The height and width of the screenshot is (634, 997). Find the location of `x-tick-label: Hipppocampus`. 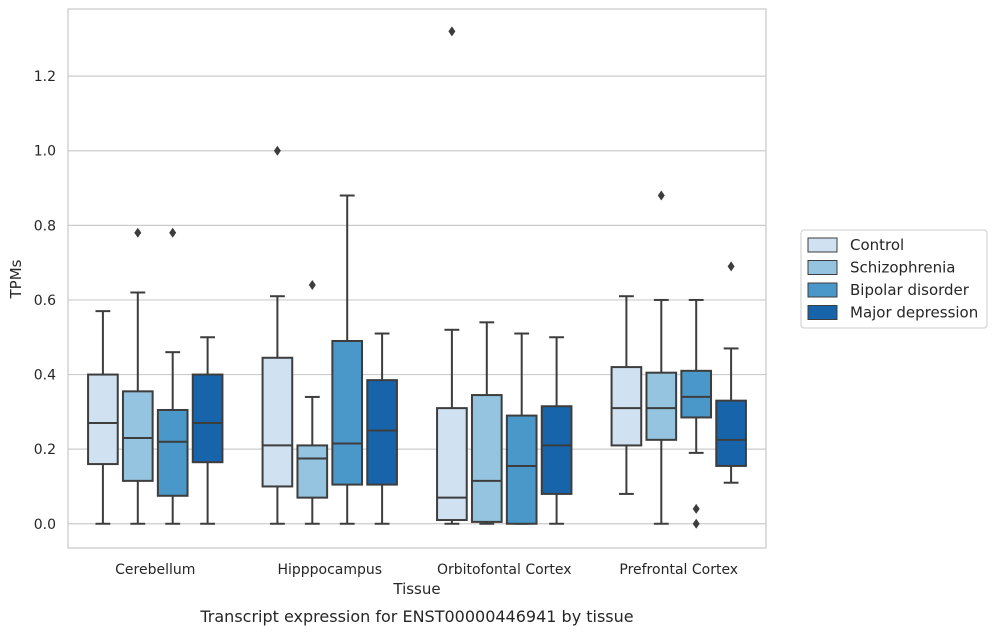

x-tick-label: Hipppocampus is located at coordinates (329, 570).